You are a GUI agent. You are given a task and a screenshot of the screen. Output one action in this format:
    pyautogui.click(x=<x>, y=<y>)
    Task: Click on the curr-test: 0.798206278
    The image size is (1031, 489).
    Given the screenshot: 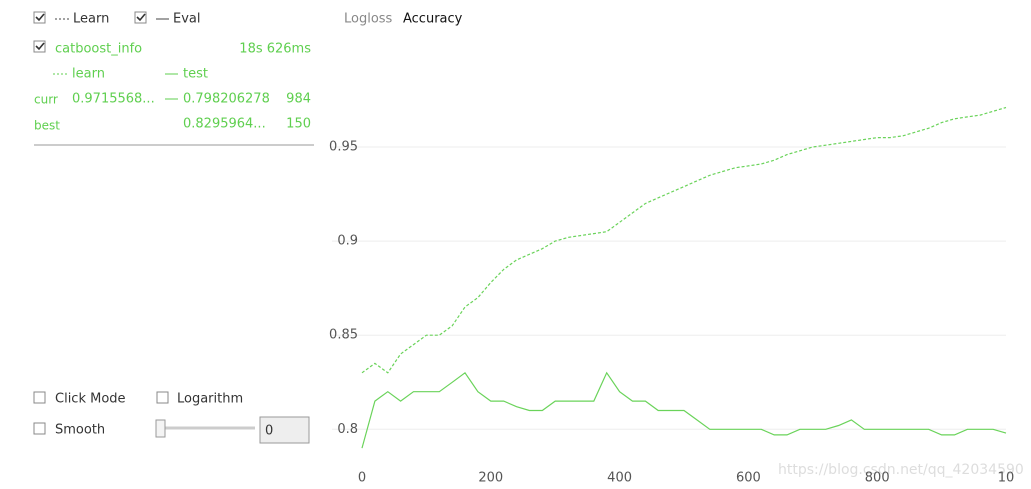 What is the action you would take?
    pyautogui.click(x=226, y=99)
    